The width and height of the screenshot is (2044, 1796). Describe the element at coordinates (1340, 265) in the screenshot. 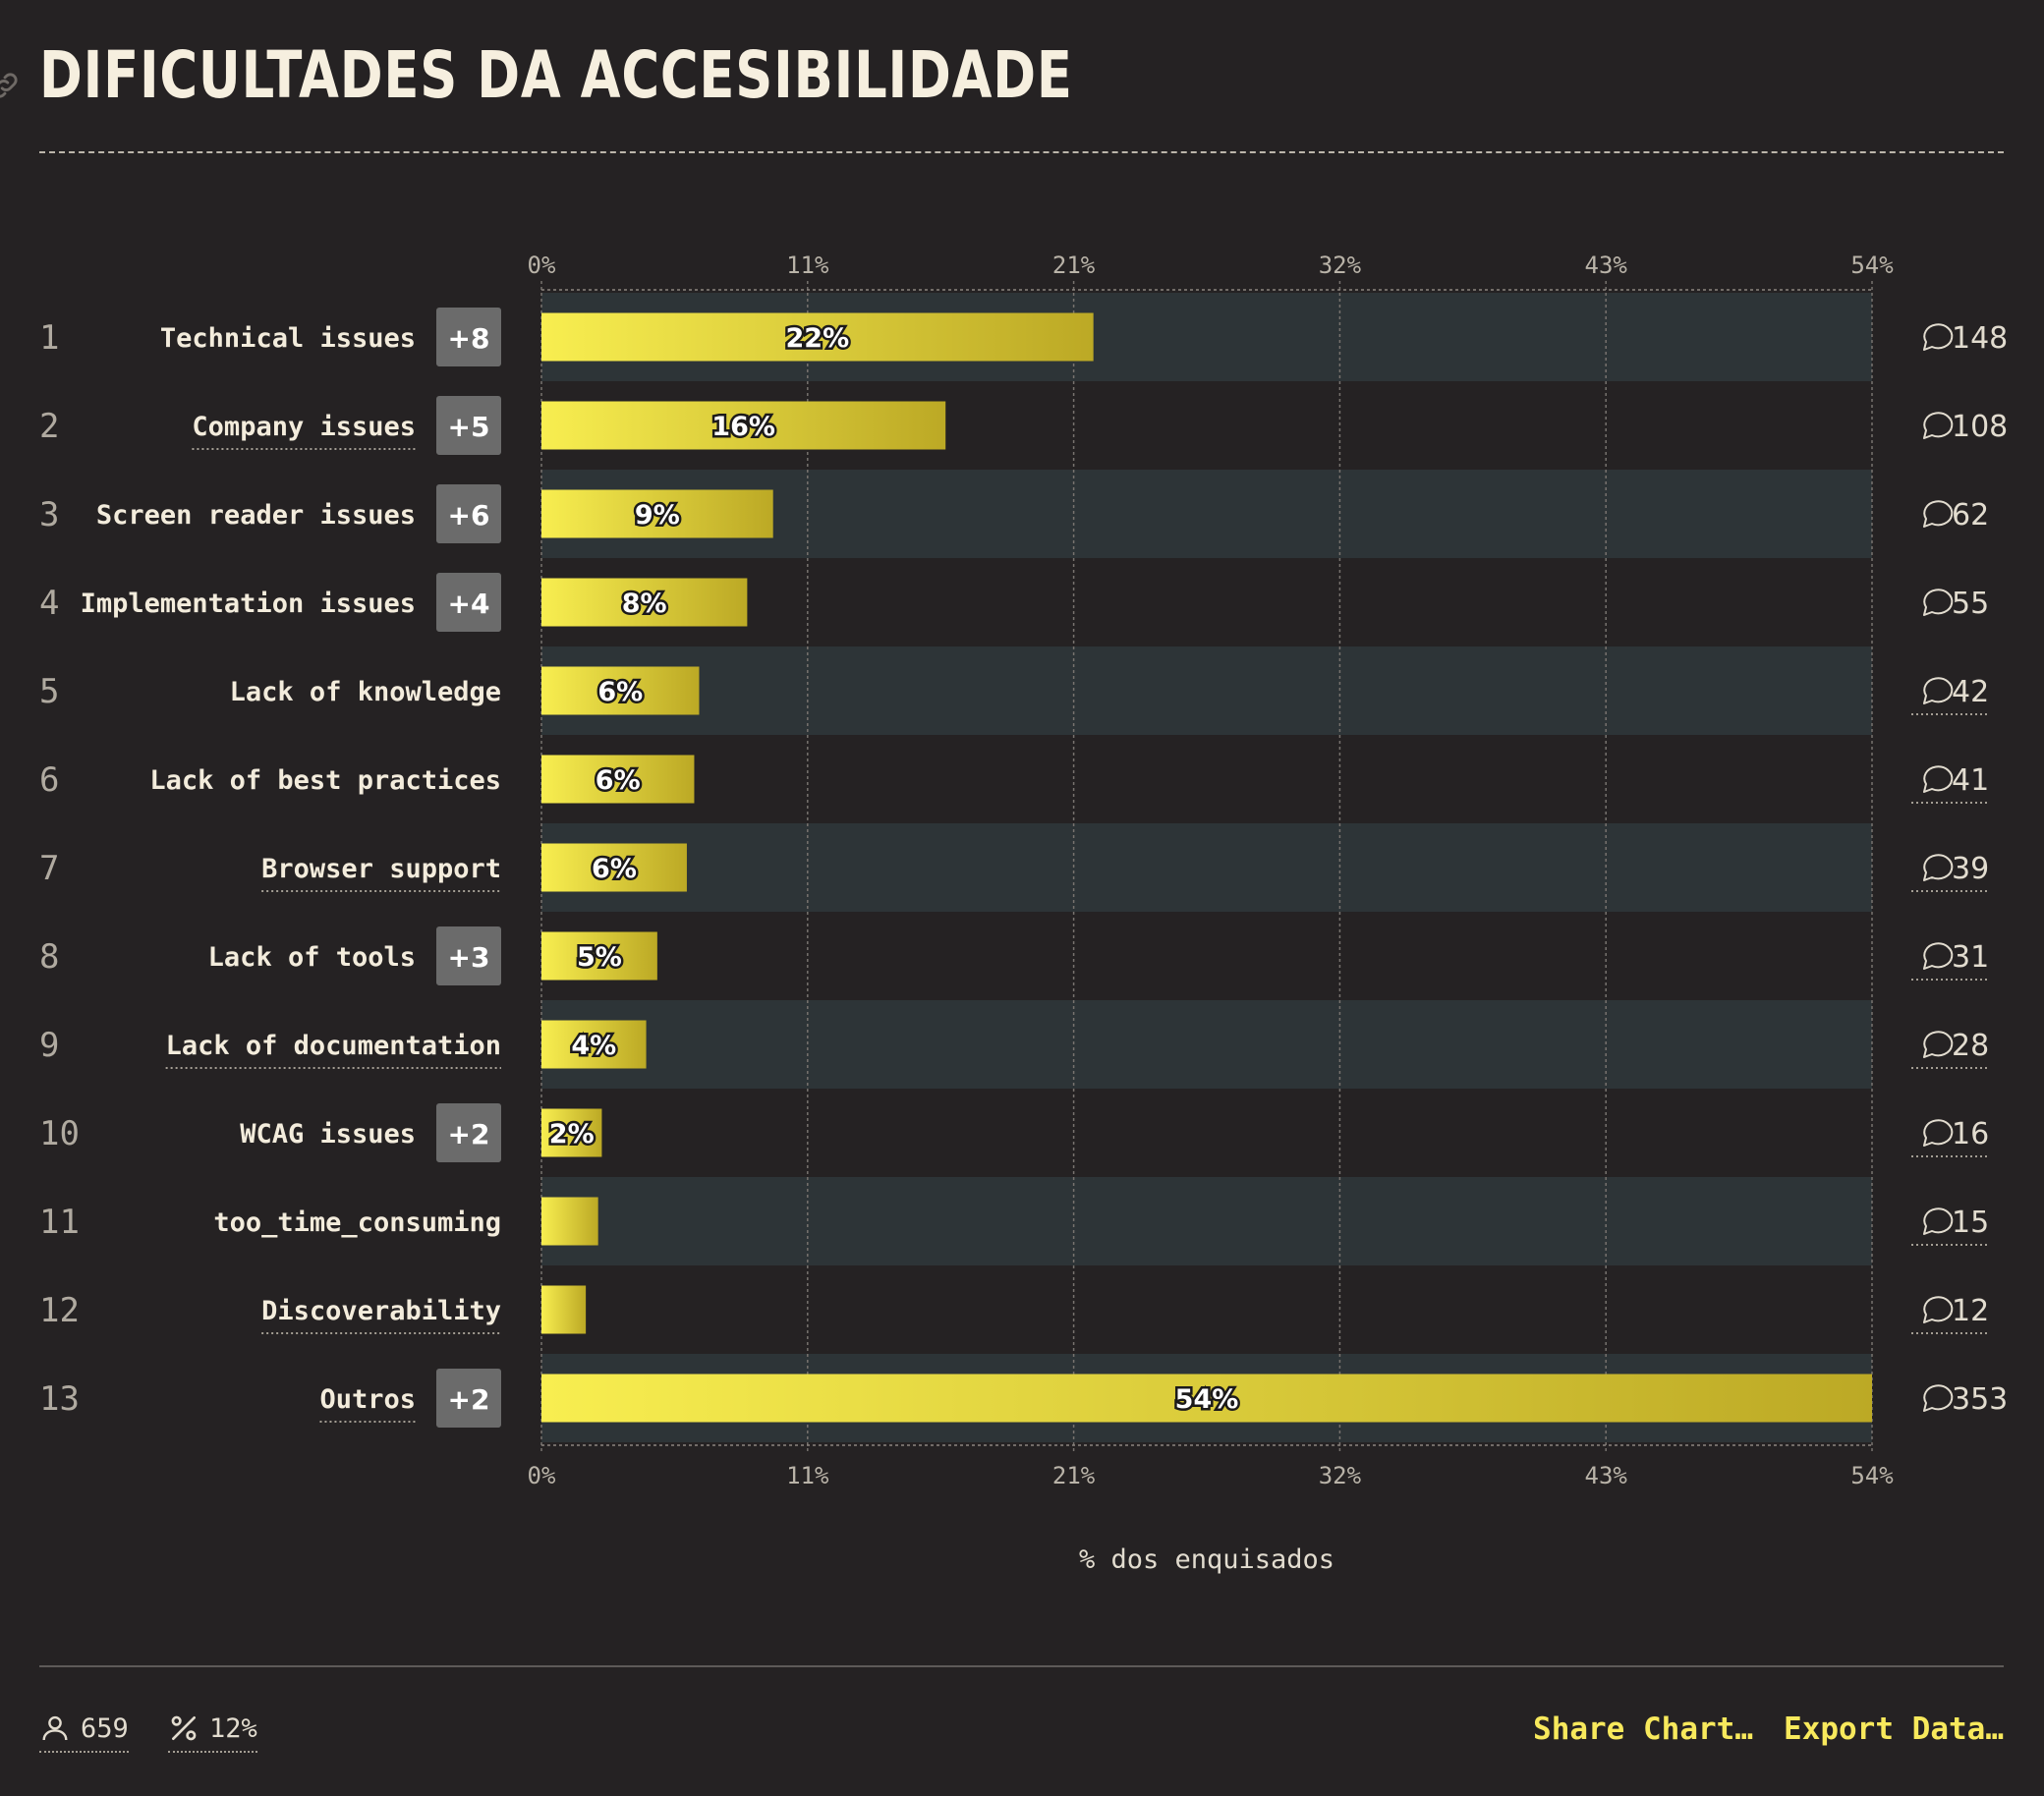

I see `x-tick-label-top: 32%` at that location.